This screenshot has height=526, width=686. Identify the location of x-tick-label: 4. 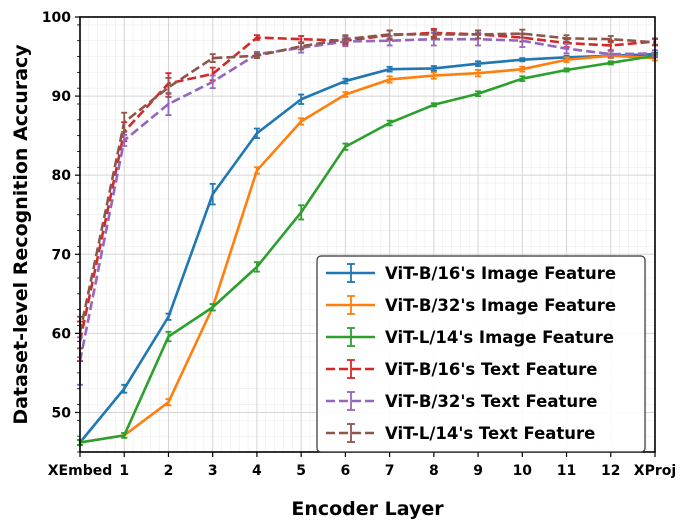
(257, 471).